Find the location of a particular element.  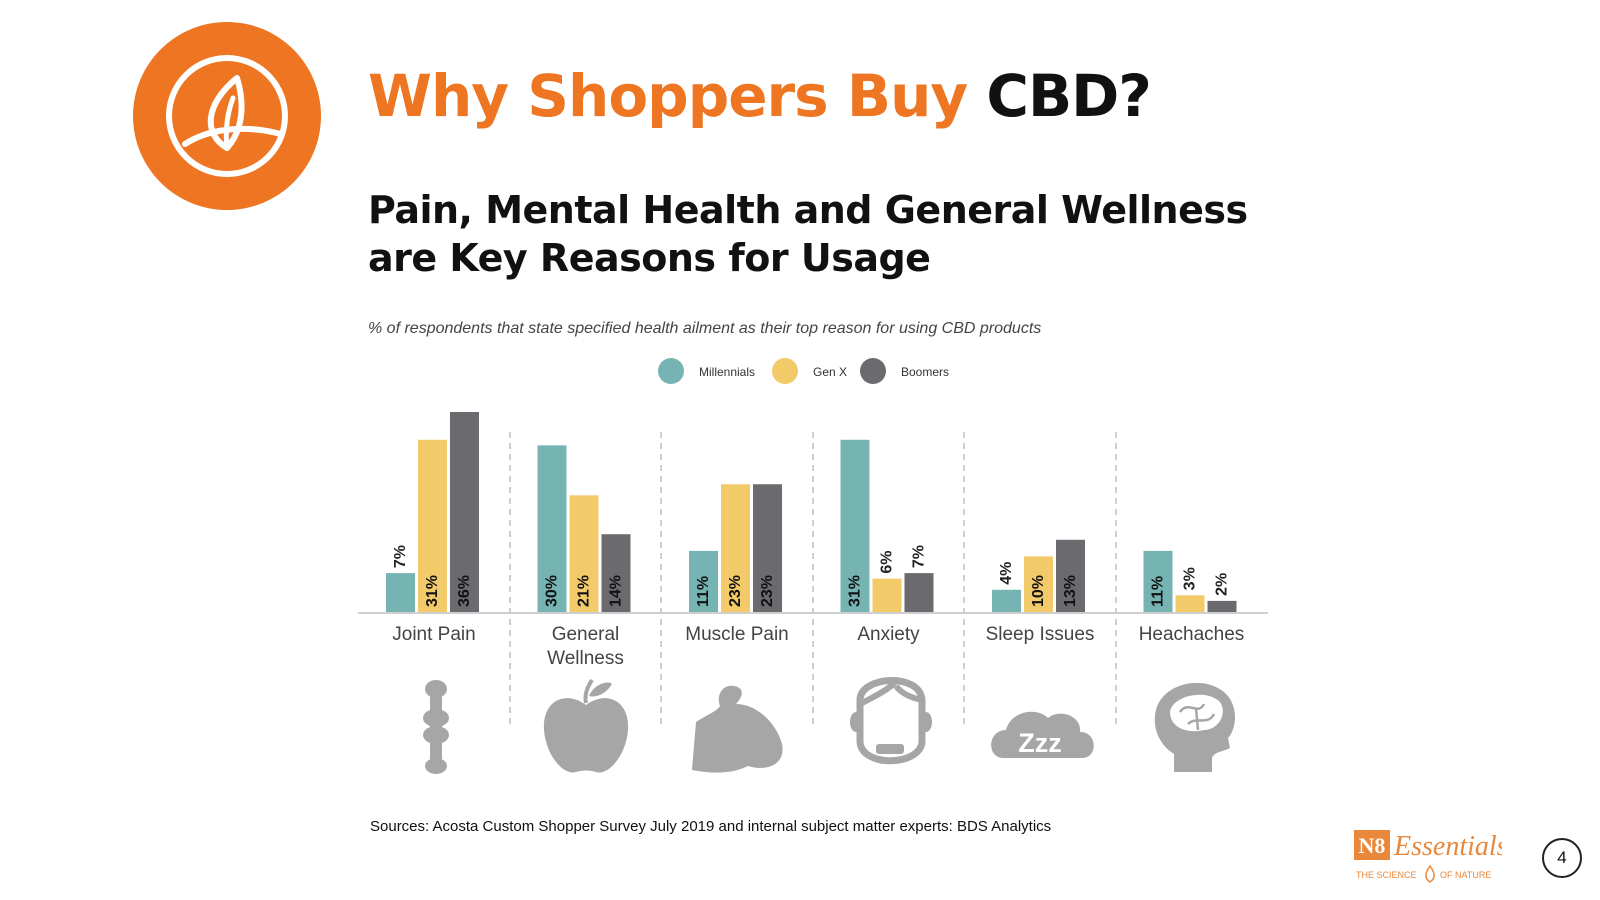

value-label-3-2: 7% is located at coordinates (919, 556).